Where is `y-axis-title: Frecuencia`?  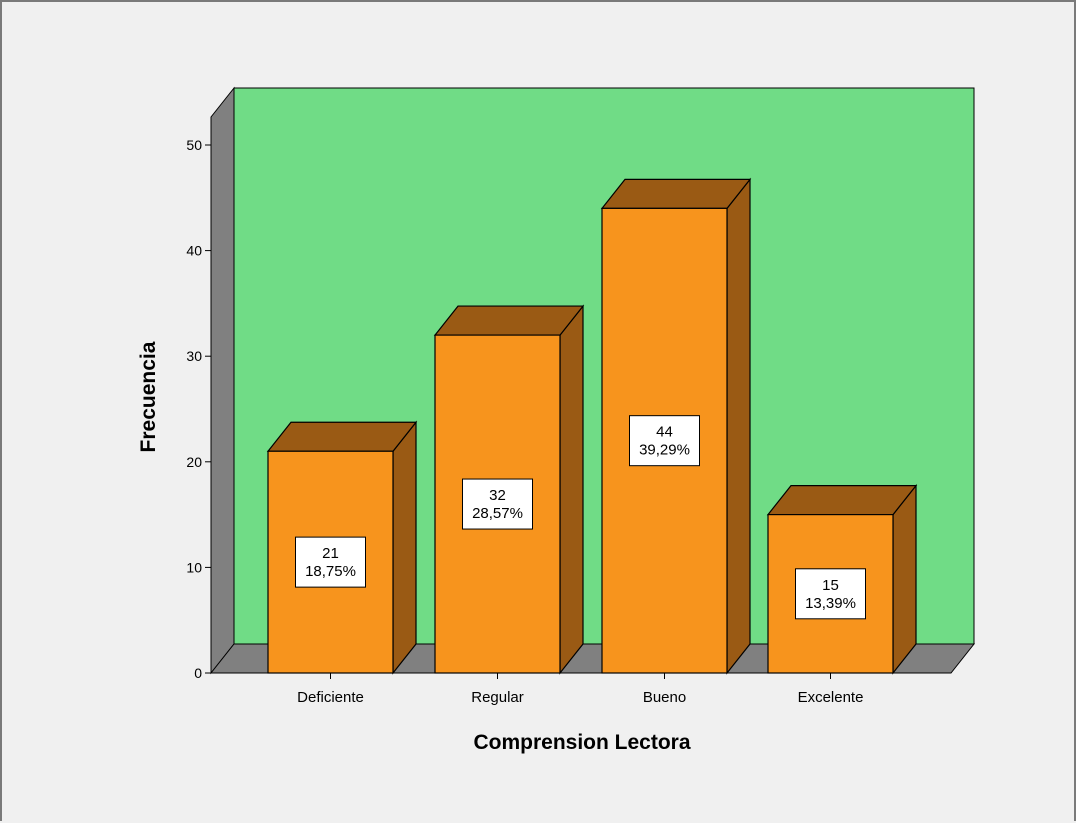 y-axis-title: Frecuencia is located at coordinates (148, 396).